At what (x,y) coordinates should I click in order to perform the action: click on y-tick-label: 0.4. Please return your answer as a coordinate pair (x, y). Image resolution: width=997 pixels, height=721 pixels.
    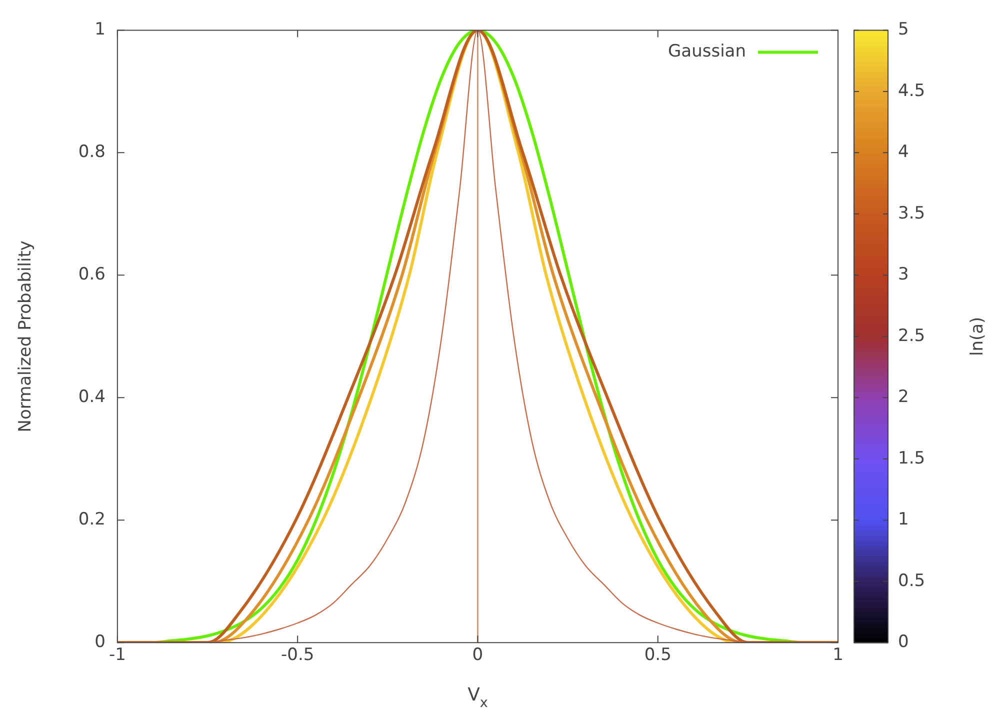
    Looking at the image, I should click on (92, 397).